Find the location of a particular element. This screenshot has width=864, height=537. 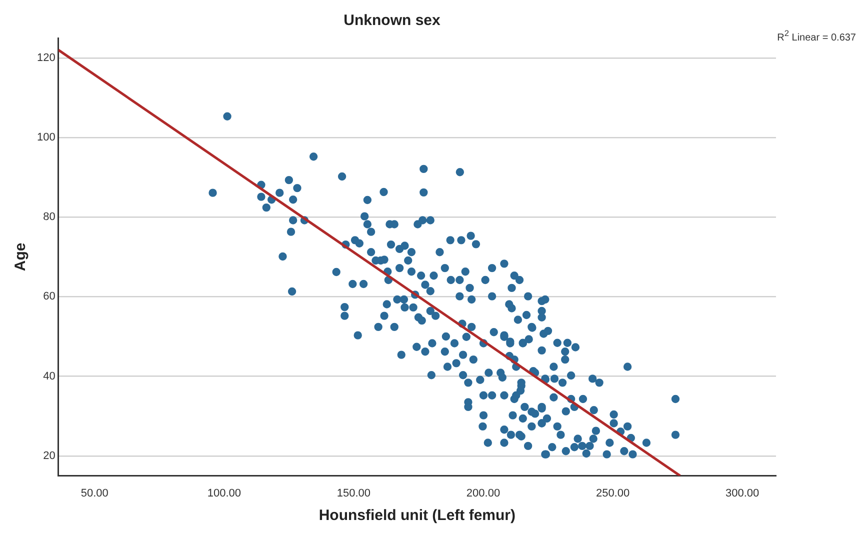

x-tick-label: 250.00 is located at coordinates (613, 493).